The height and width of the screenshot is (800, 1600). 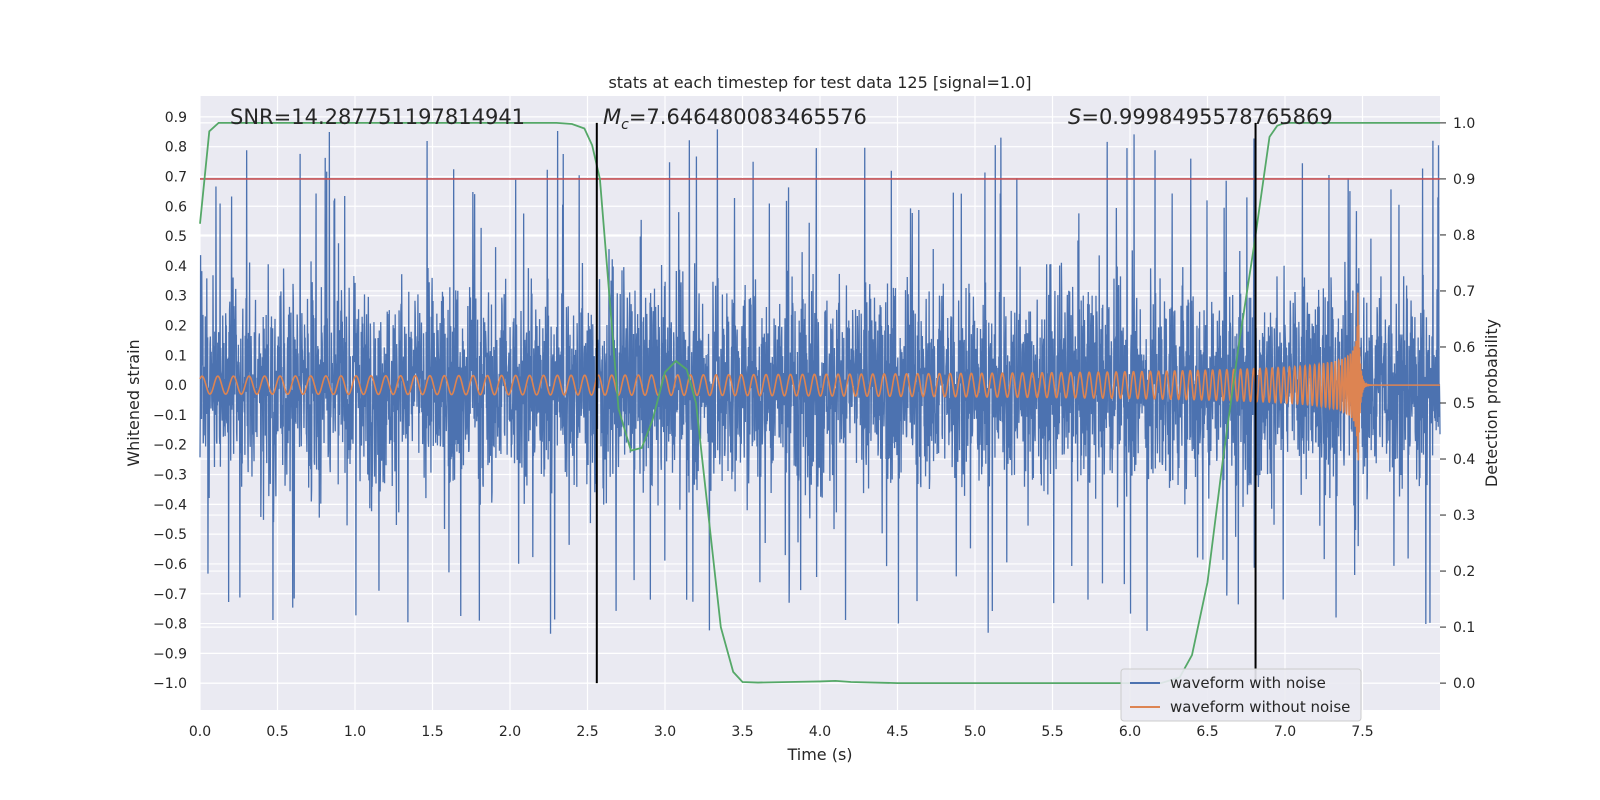 I want to click on y2-axis-label: Detection probability, so click(x=1491, y=403).